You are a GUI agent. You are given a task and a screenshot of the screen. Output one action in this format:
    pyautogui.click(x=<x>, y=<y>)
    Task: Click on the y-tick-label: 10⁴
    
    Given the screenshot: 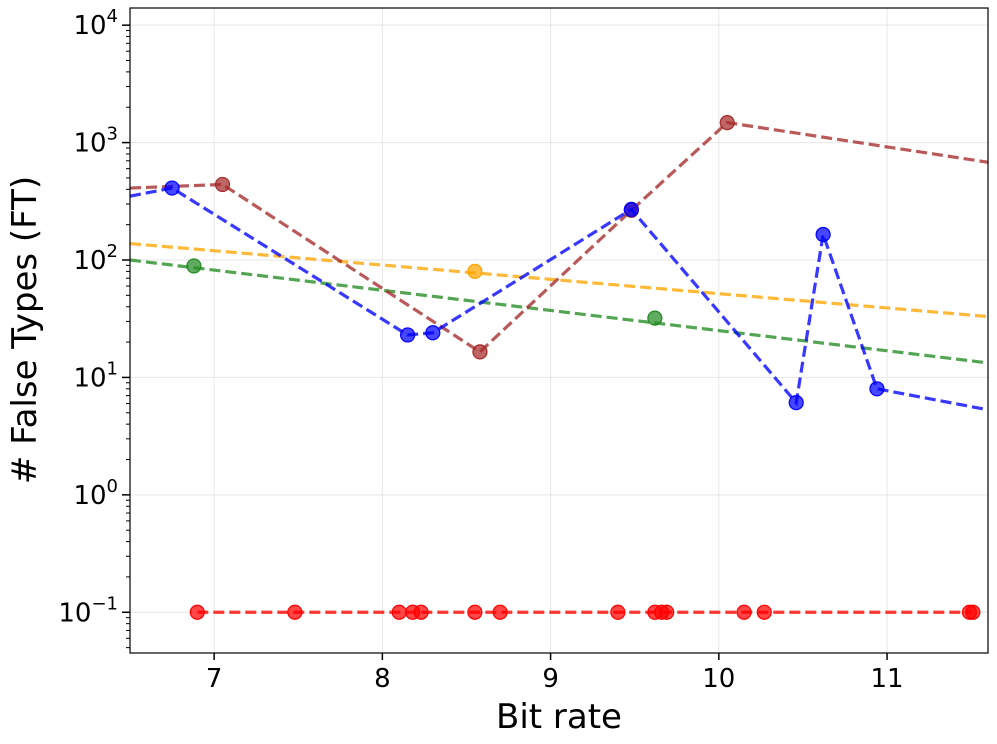 What is the action you would take?
    pyautogui.click(x=95, y=23)
    